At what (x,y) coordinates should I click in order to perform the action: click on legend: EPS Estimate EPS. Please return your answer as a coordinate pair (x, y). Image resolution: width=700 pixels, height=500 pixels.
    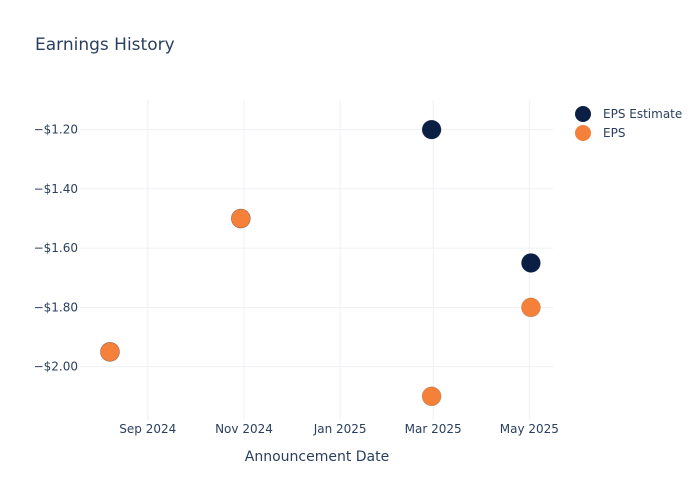
    Looking at the image, I should click on (628, 123).